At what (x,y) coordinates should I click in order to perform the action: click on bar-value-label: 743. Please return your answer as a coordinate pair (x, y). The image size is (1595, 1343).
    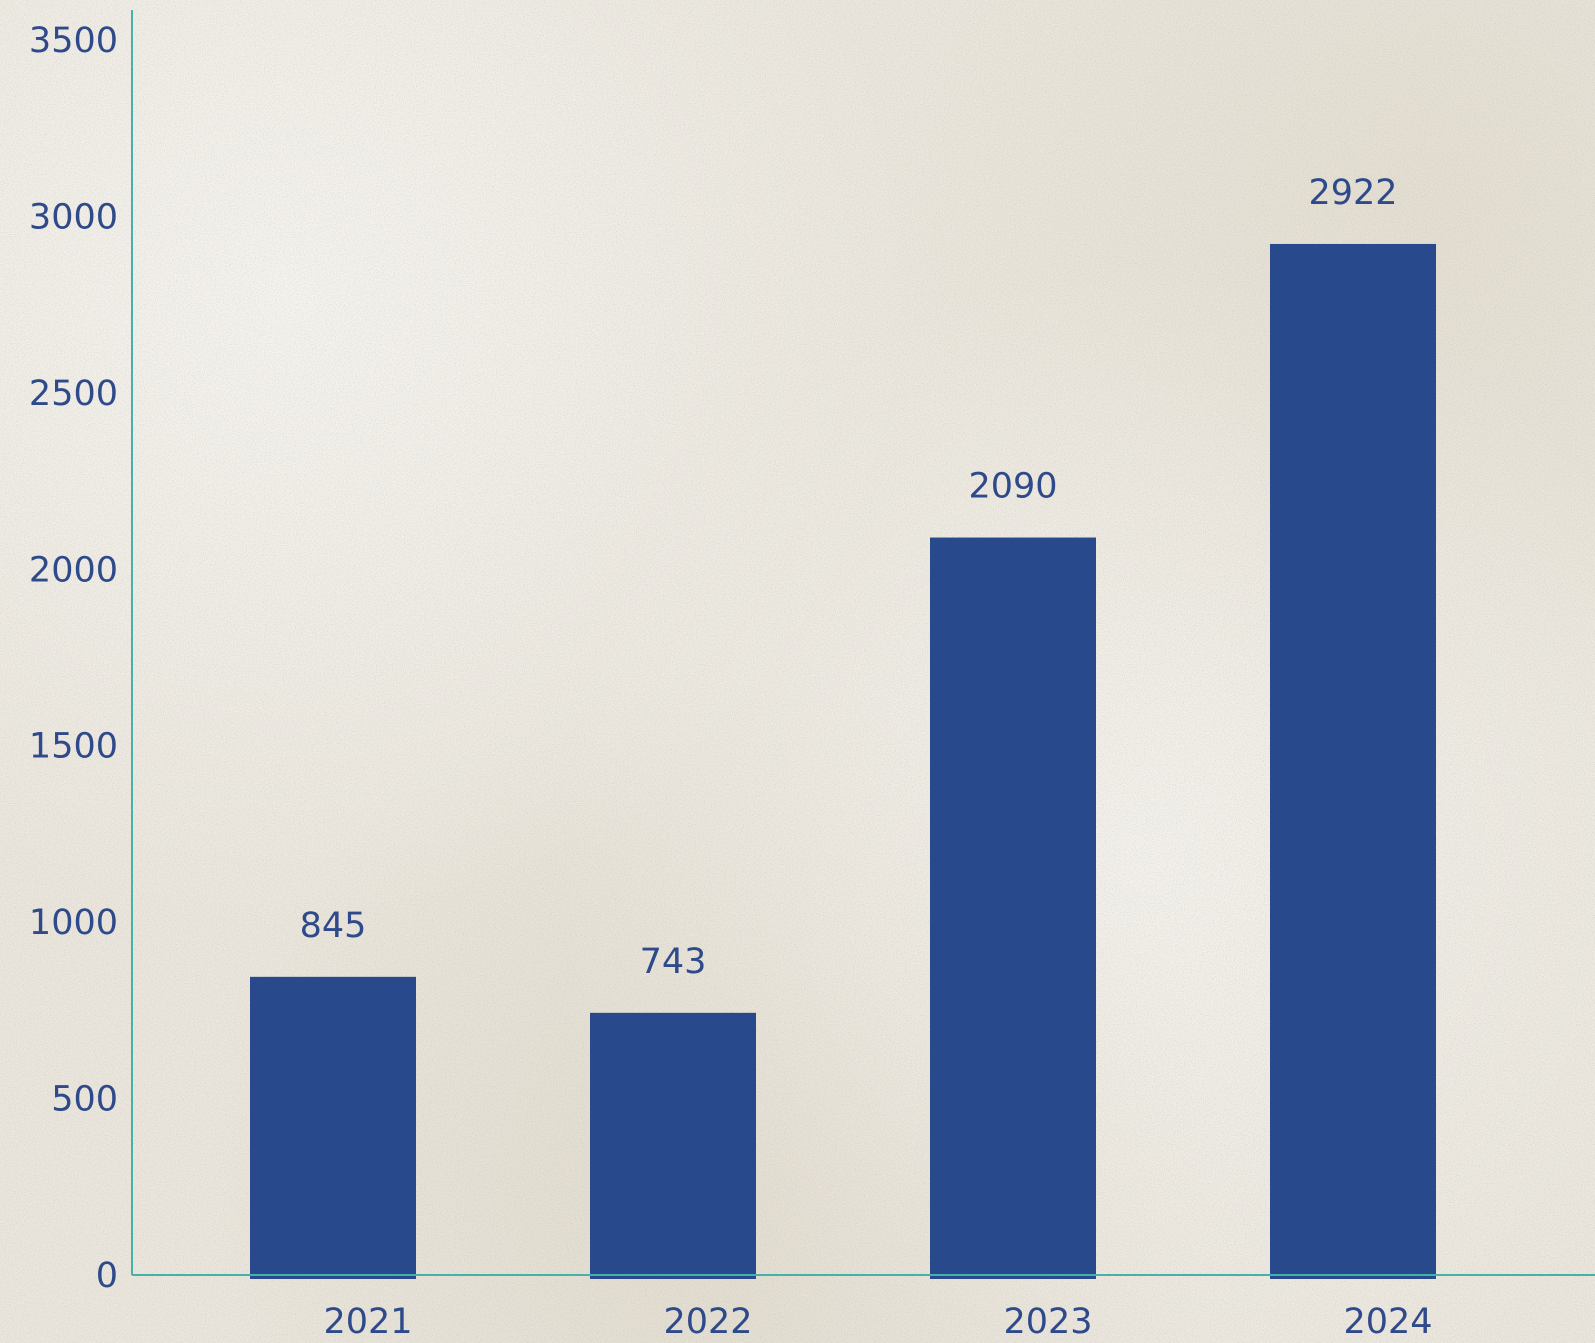
    Looking at the image, I should click on (673, 962).